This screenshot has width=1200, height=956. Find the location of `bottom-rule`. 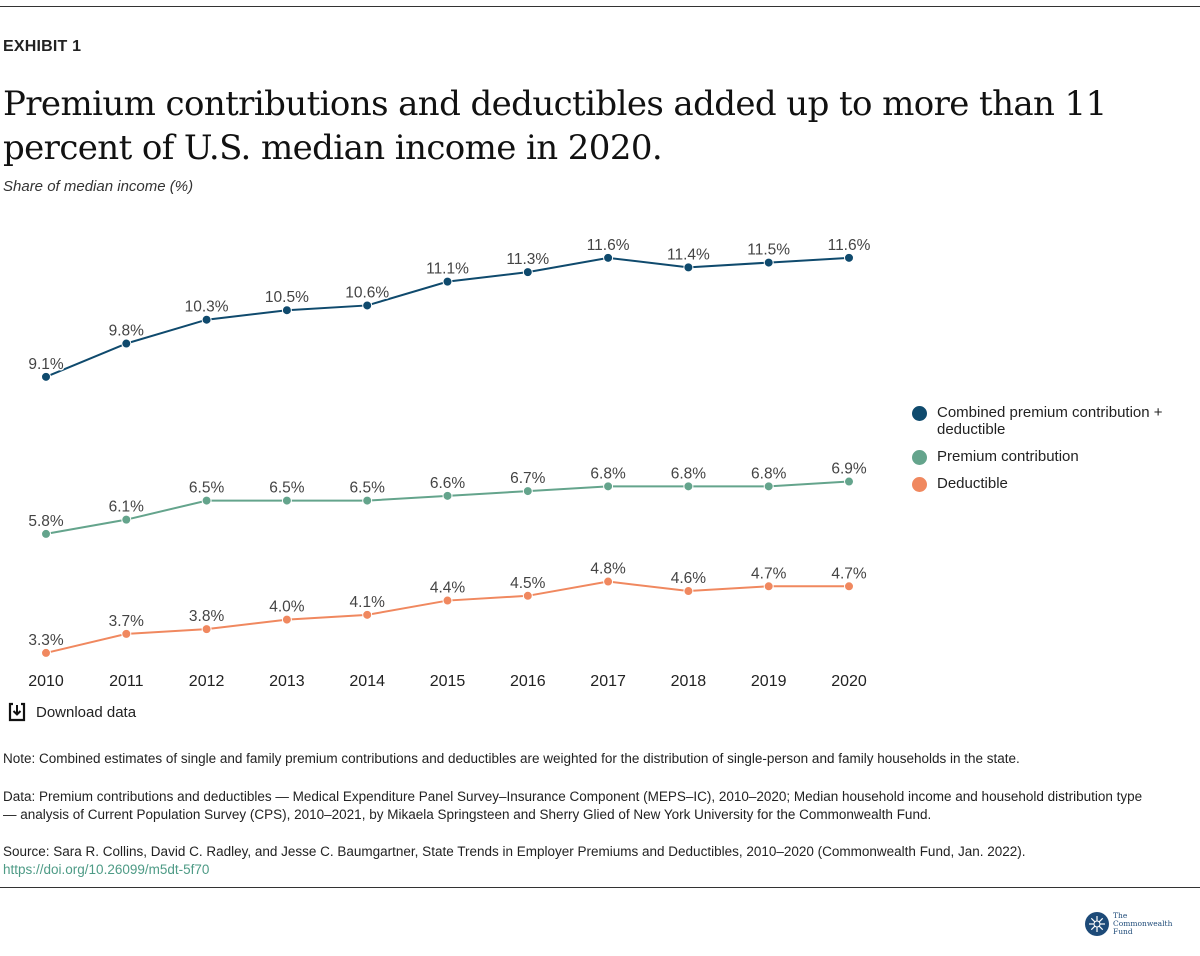

bottom-rule is located at coordinates (600, 887).